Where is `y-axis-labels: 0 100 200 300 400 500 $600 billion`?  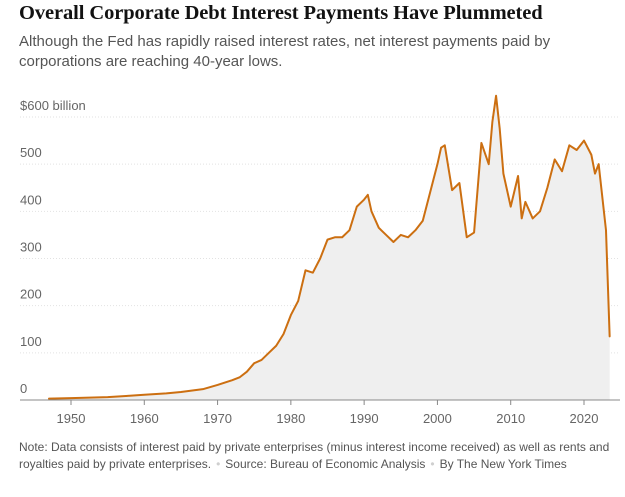
y-axis-labels: 0 100 200 300 400 500 $600 billion is located at coordinates (53, 247).